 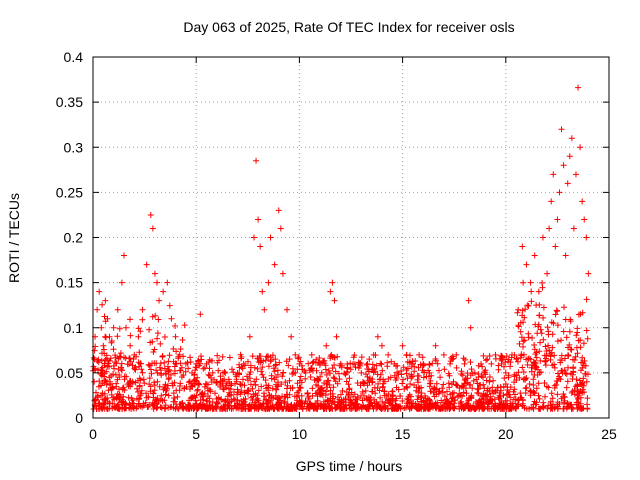 What do you see at coordinates (74, 147) in the screenshot?
I see `y-tick-label: 0.3` at bounding box center [74, 147].